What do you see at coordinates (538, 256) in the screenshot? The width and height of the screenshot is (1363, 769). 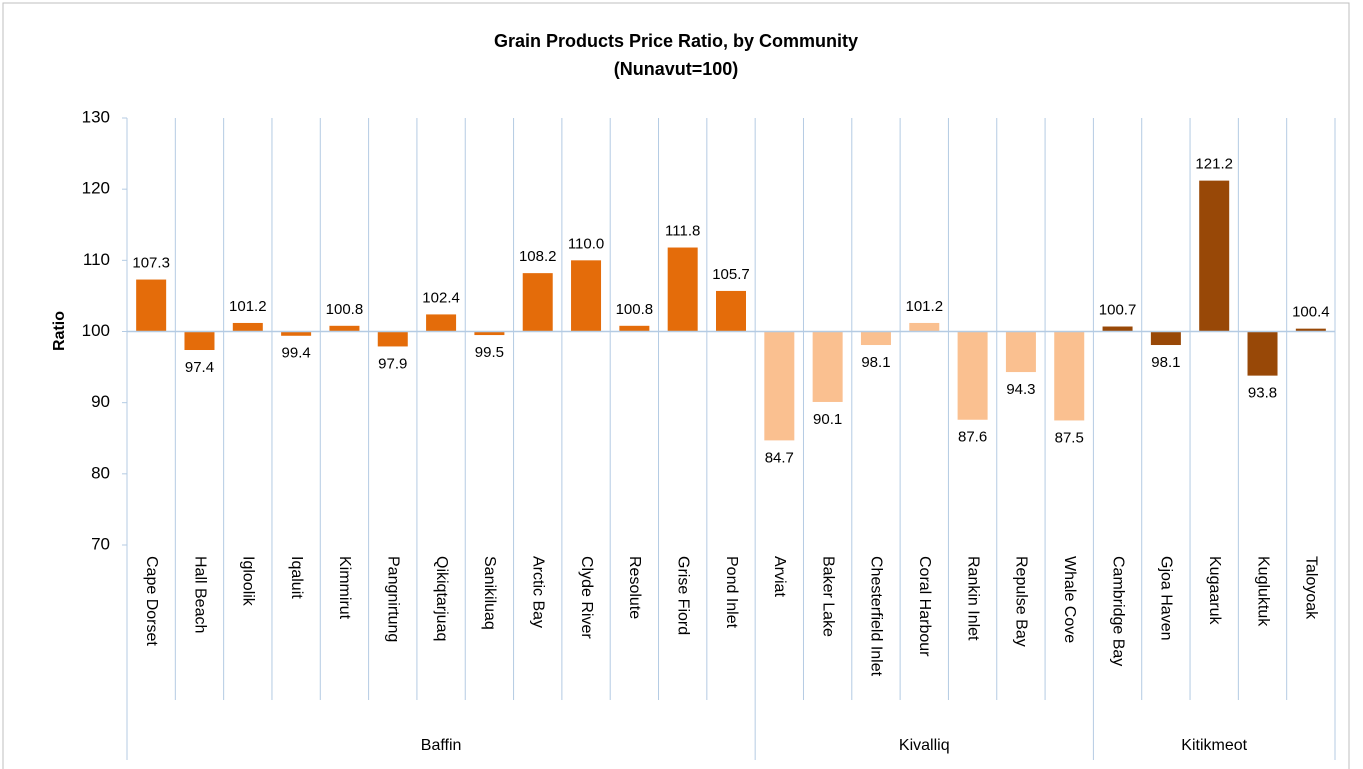 I see `value-label: 108.2` at bounding box center [538, 256].